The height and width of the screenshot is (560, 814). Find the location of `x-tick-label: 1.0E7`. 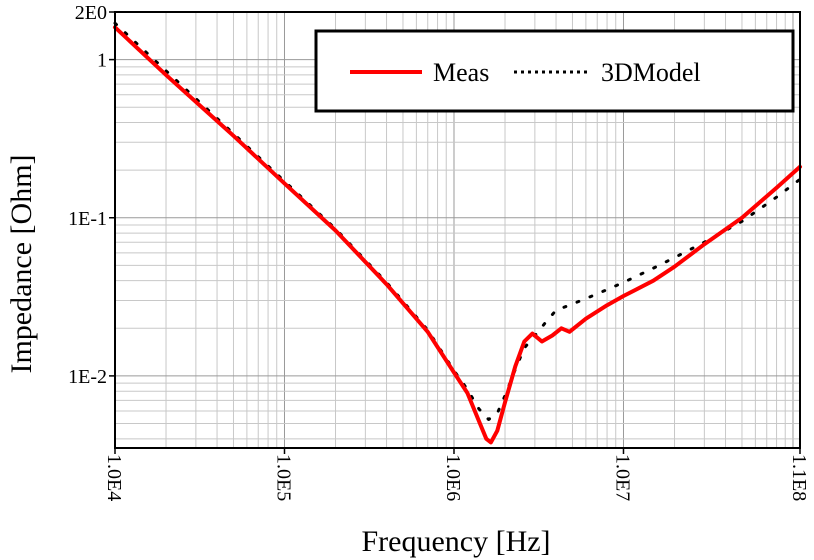

x-tick-label: 1.0E7 is located at coordinates (622, 477).